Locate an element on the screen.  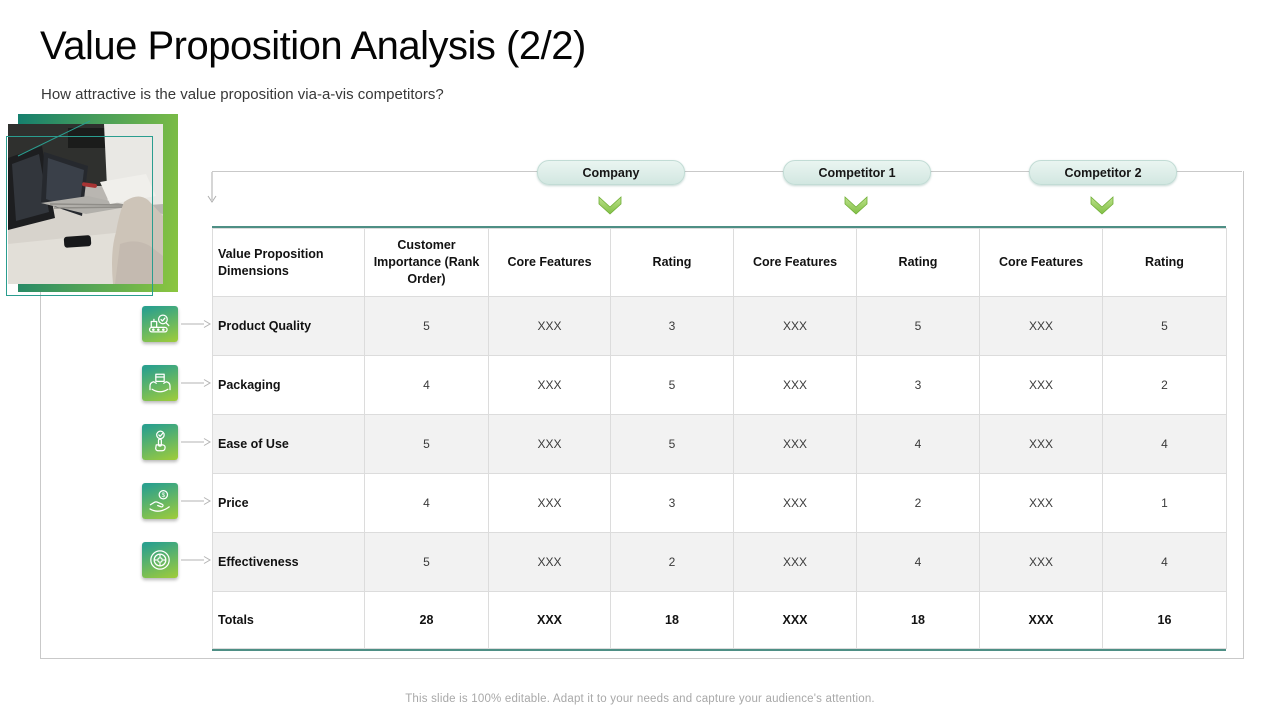
group-header-competitor-1: Competitor 1 is located at coordinates (857, 172).